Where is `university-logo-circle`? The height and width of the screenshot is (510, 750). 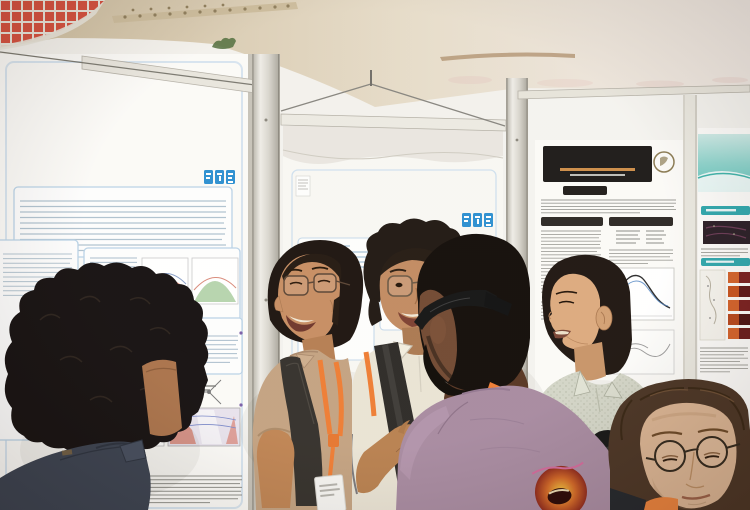 university-logo-circle is located at coordinates (664, 162).